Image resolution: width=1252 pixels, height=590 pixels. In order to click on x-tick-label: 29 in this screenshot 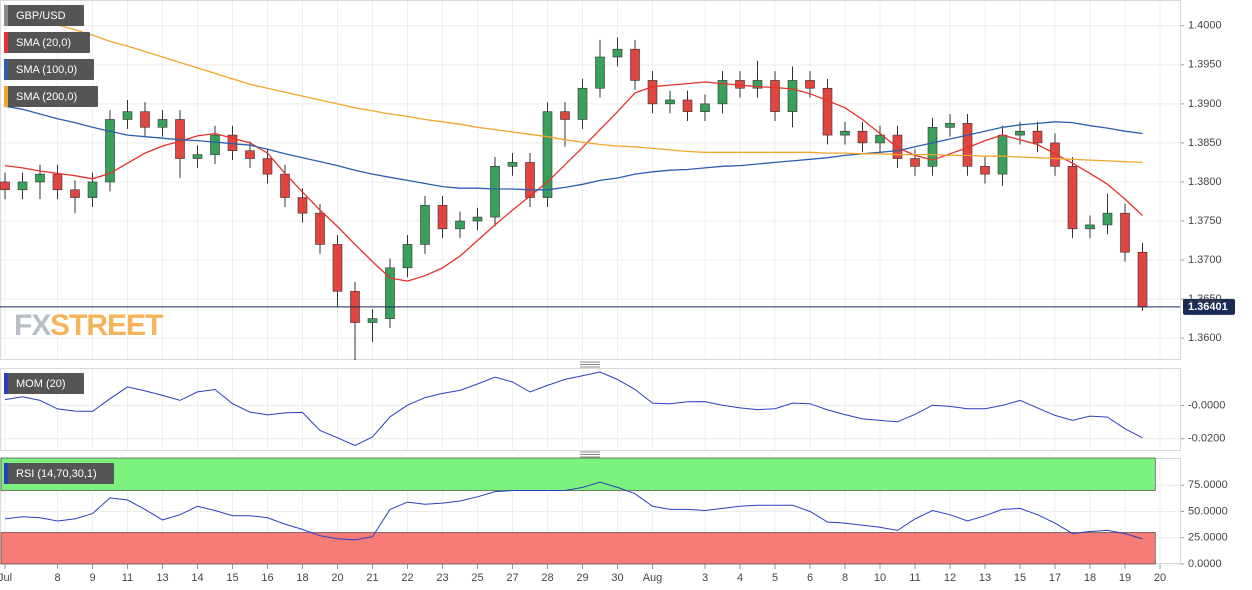, I will do `click(582, 578)`.